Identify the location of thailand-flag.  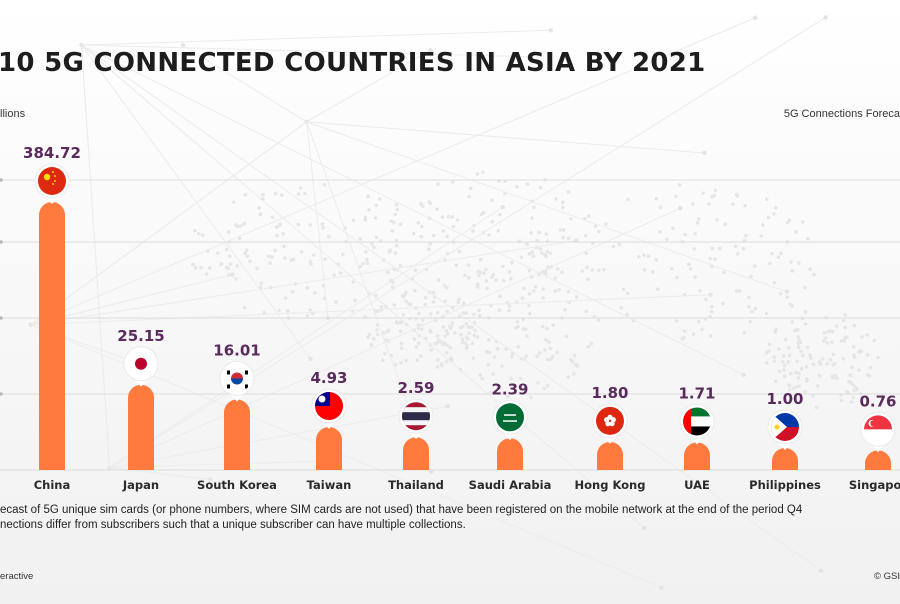
(416, 416).